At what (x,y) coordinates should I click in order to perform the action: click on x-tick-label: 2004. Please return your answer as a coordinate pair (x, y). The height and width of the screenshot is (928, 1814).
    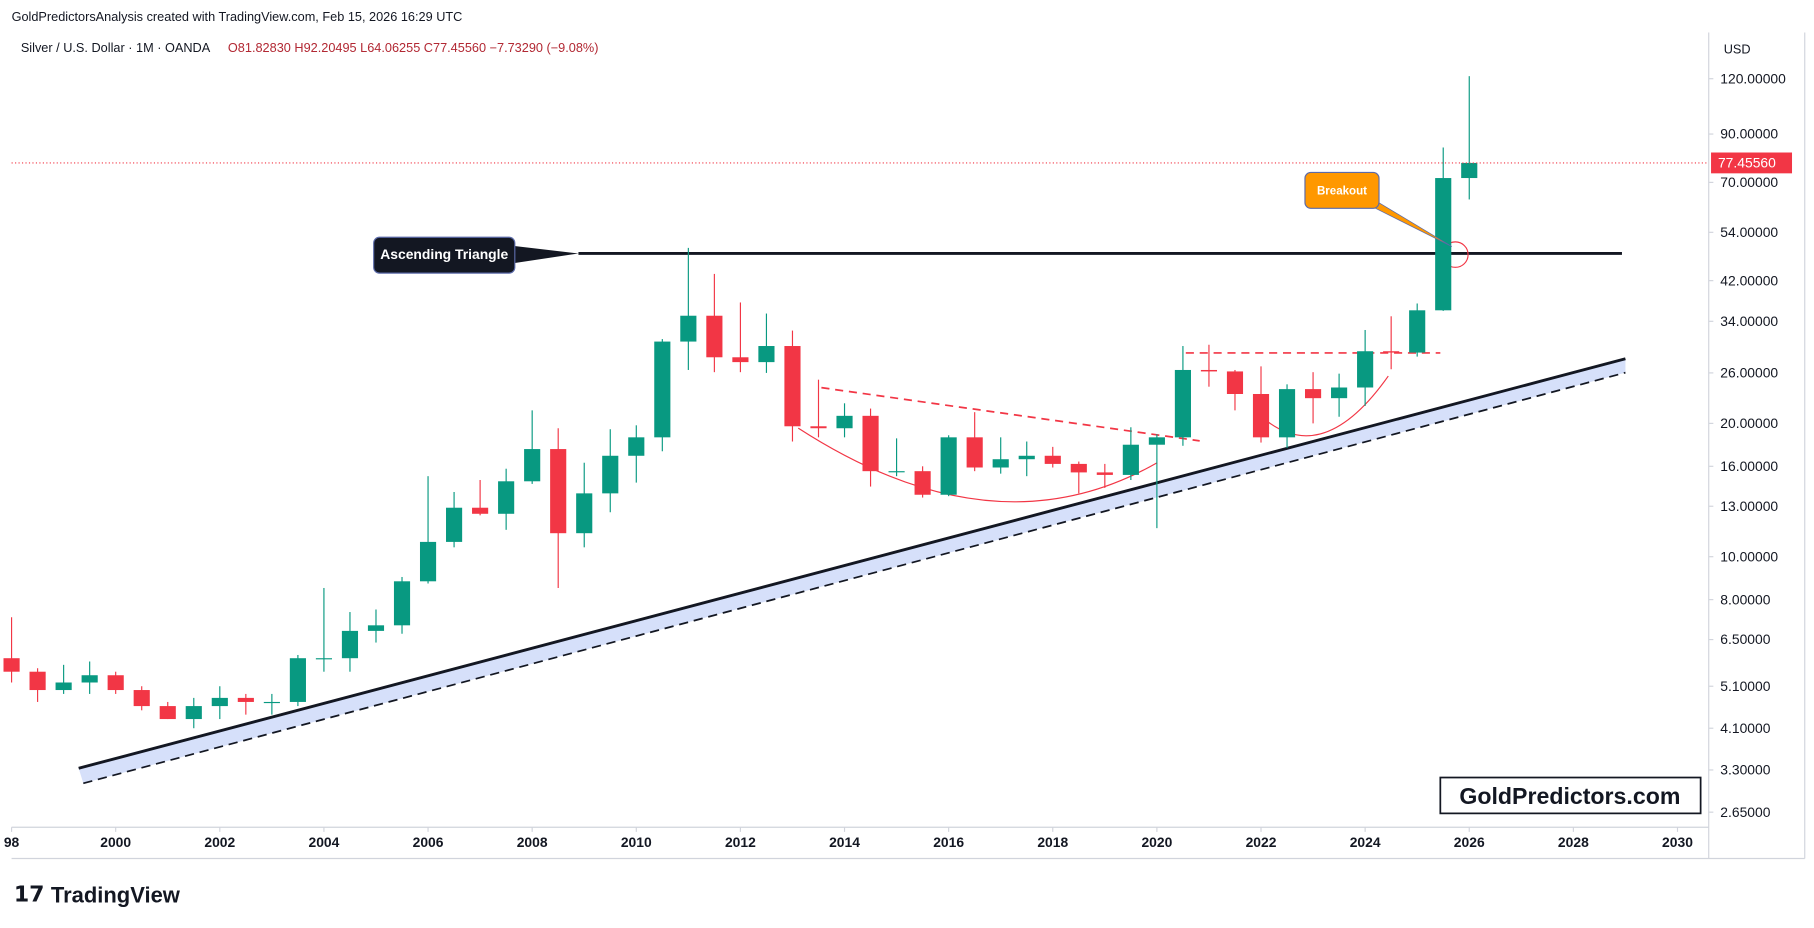
    Looking at the image, I should click on (323, 842).